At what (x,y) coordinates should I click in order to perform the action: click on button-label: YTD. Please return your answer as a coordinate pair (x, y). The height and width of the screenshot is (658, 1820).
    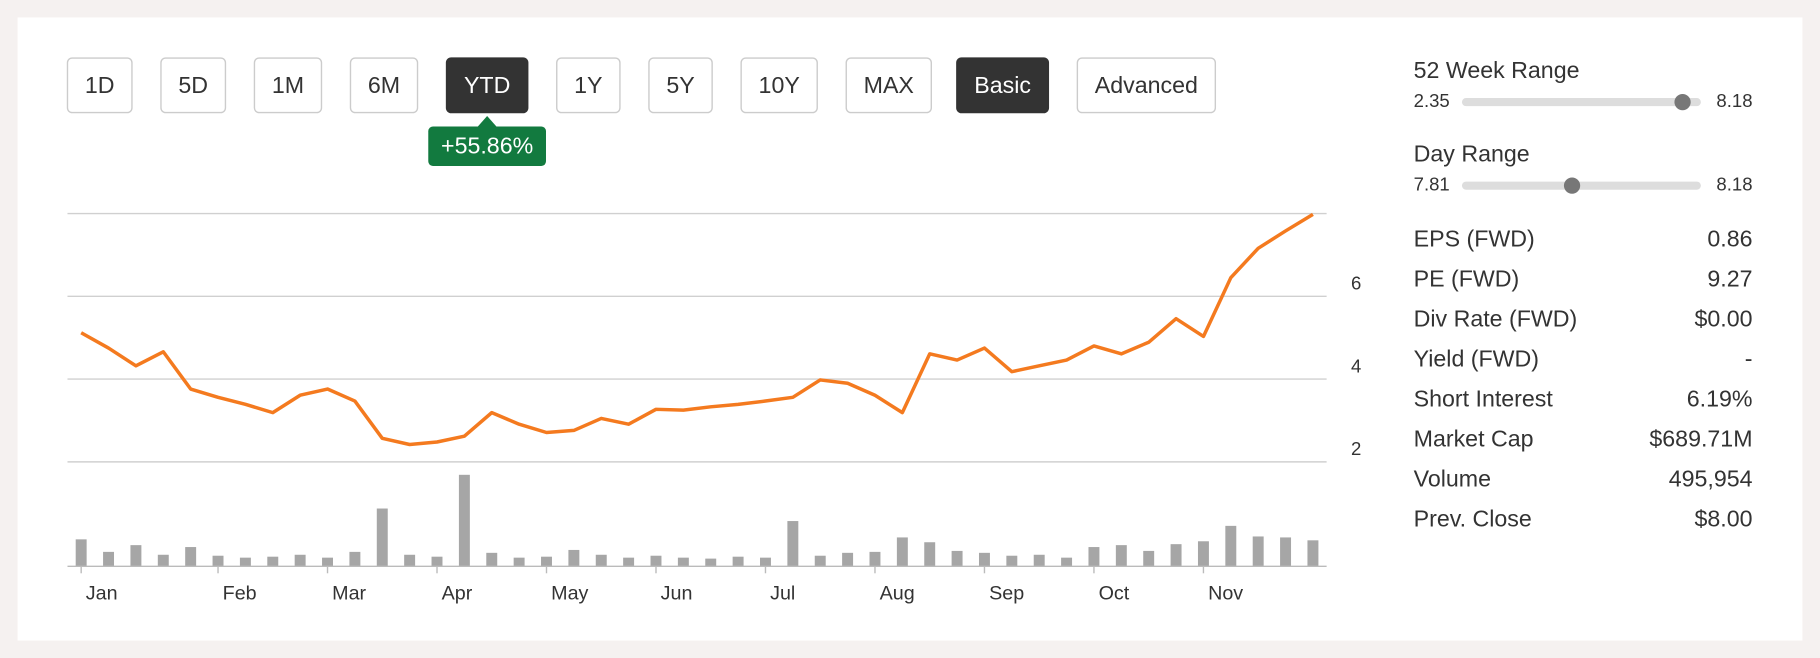
    Looking at the image, I should click on (487, 85).